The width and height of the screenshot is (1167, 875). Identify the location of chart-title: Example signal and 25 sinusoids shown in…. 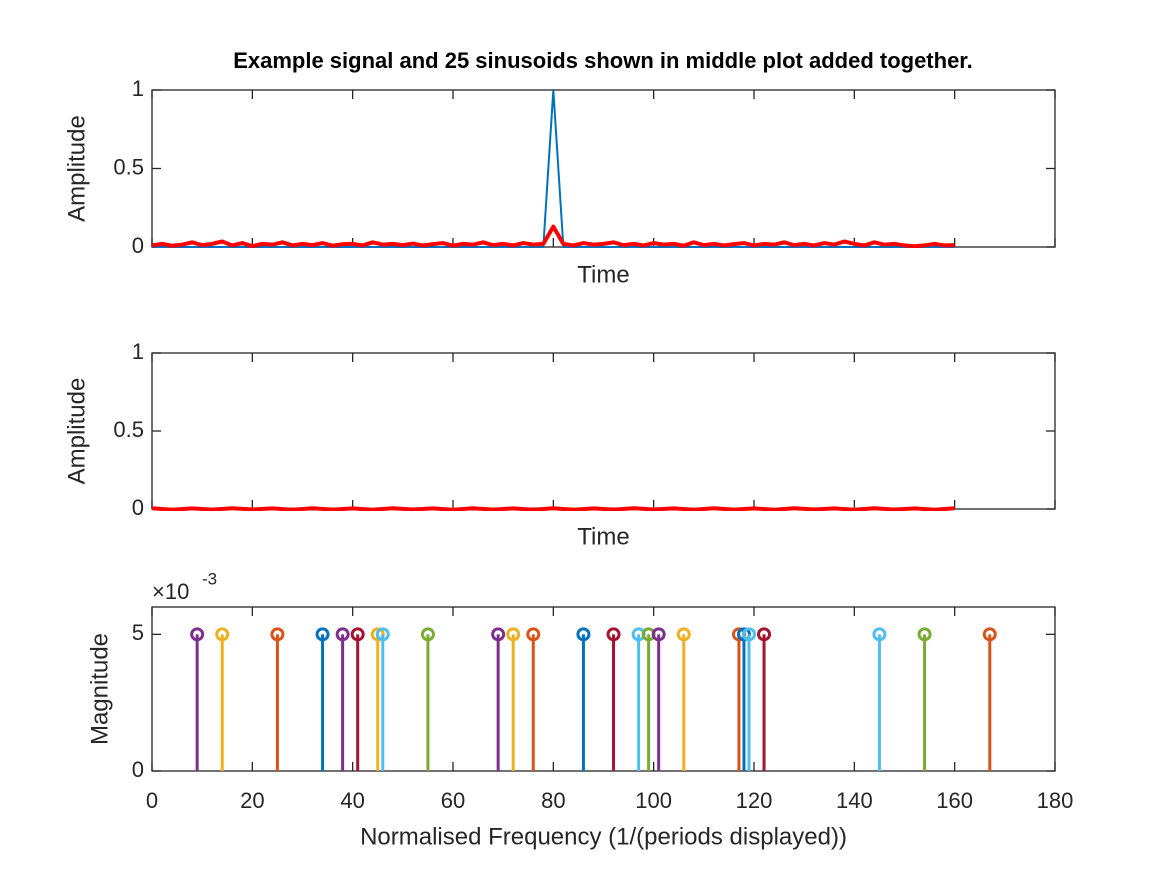
(603, 60).